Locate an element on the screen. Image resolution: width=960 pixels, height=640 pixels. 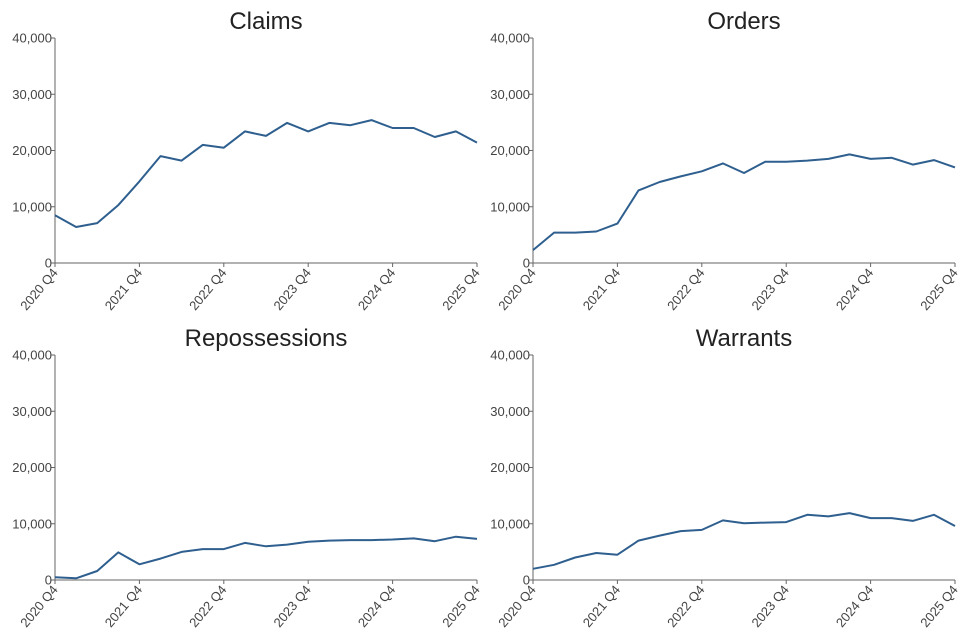
warrants-y-tick-label: 20,000 is located at coordinates (510, 467).